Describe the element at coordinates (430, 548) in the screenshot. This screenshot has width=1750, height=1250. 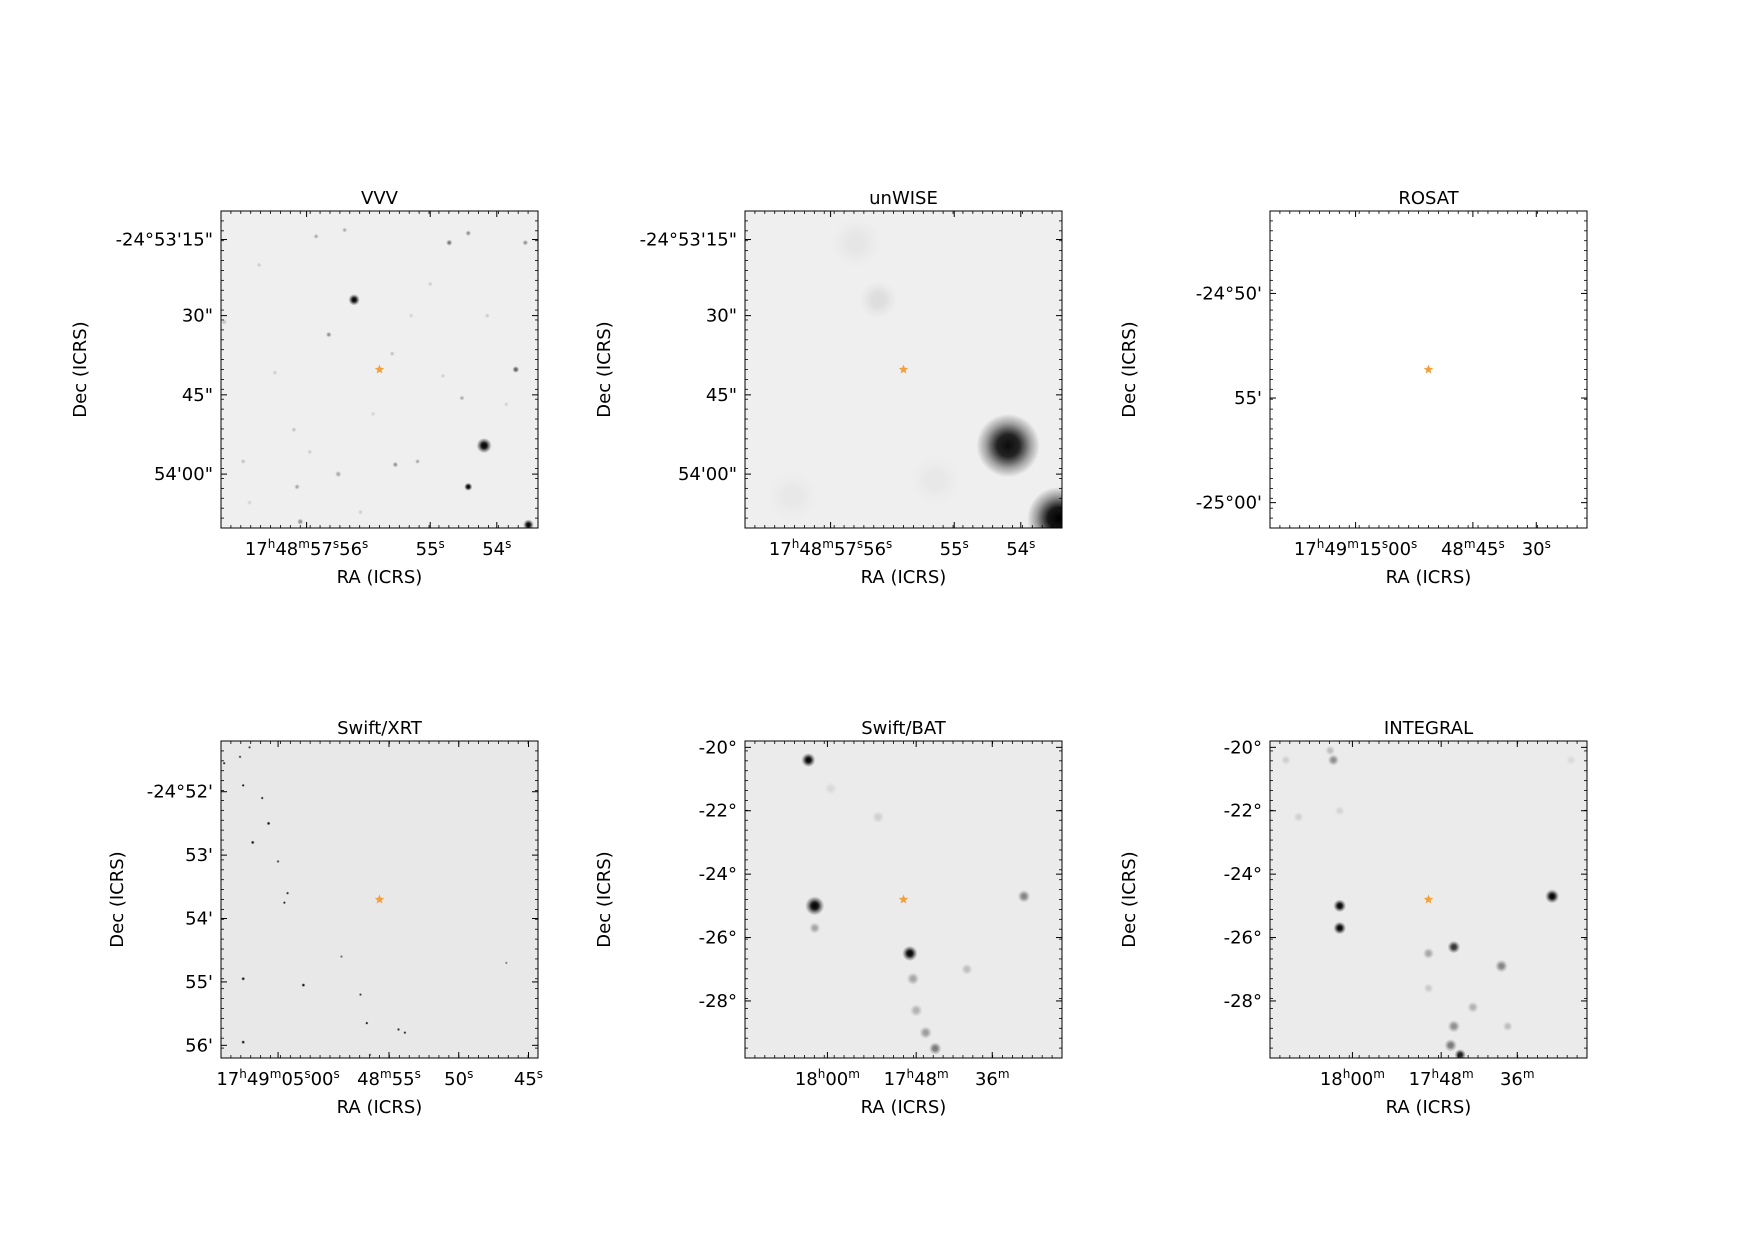
I see `x-tick-label: 55s` at that location.